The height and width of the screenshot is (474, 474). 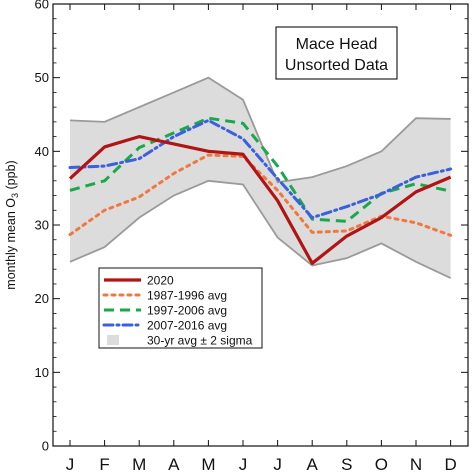 What do you see at coordinates (174, 464) in the screenshot?
I see `x-tick-label-3: A` at bounding box center [174, 464].